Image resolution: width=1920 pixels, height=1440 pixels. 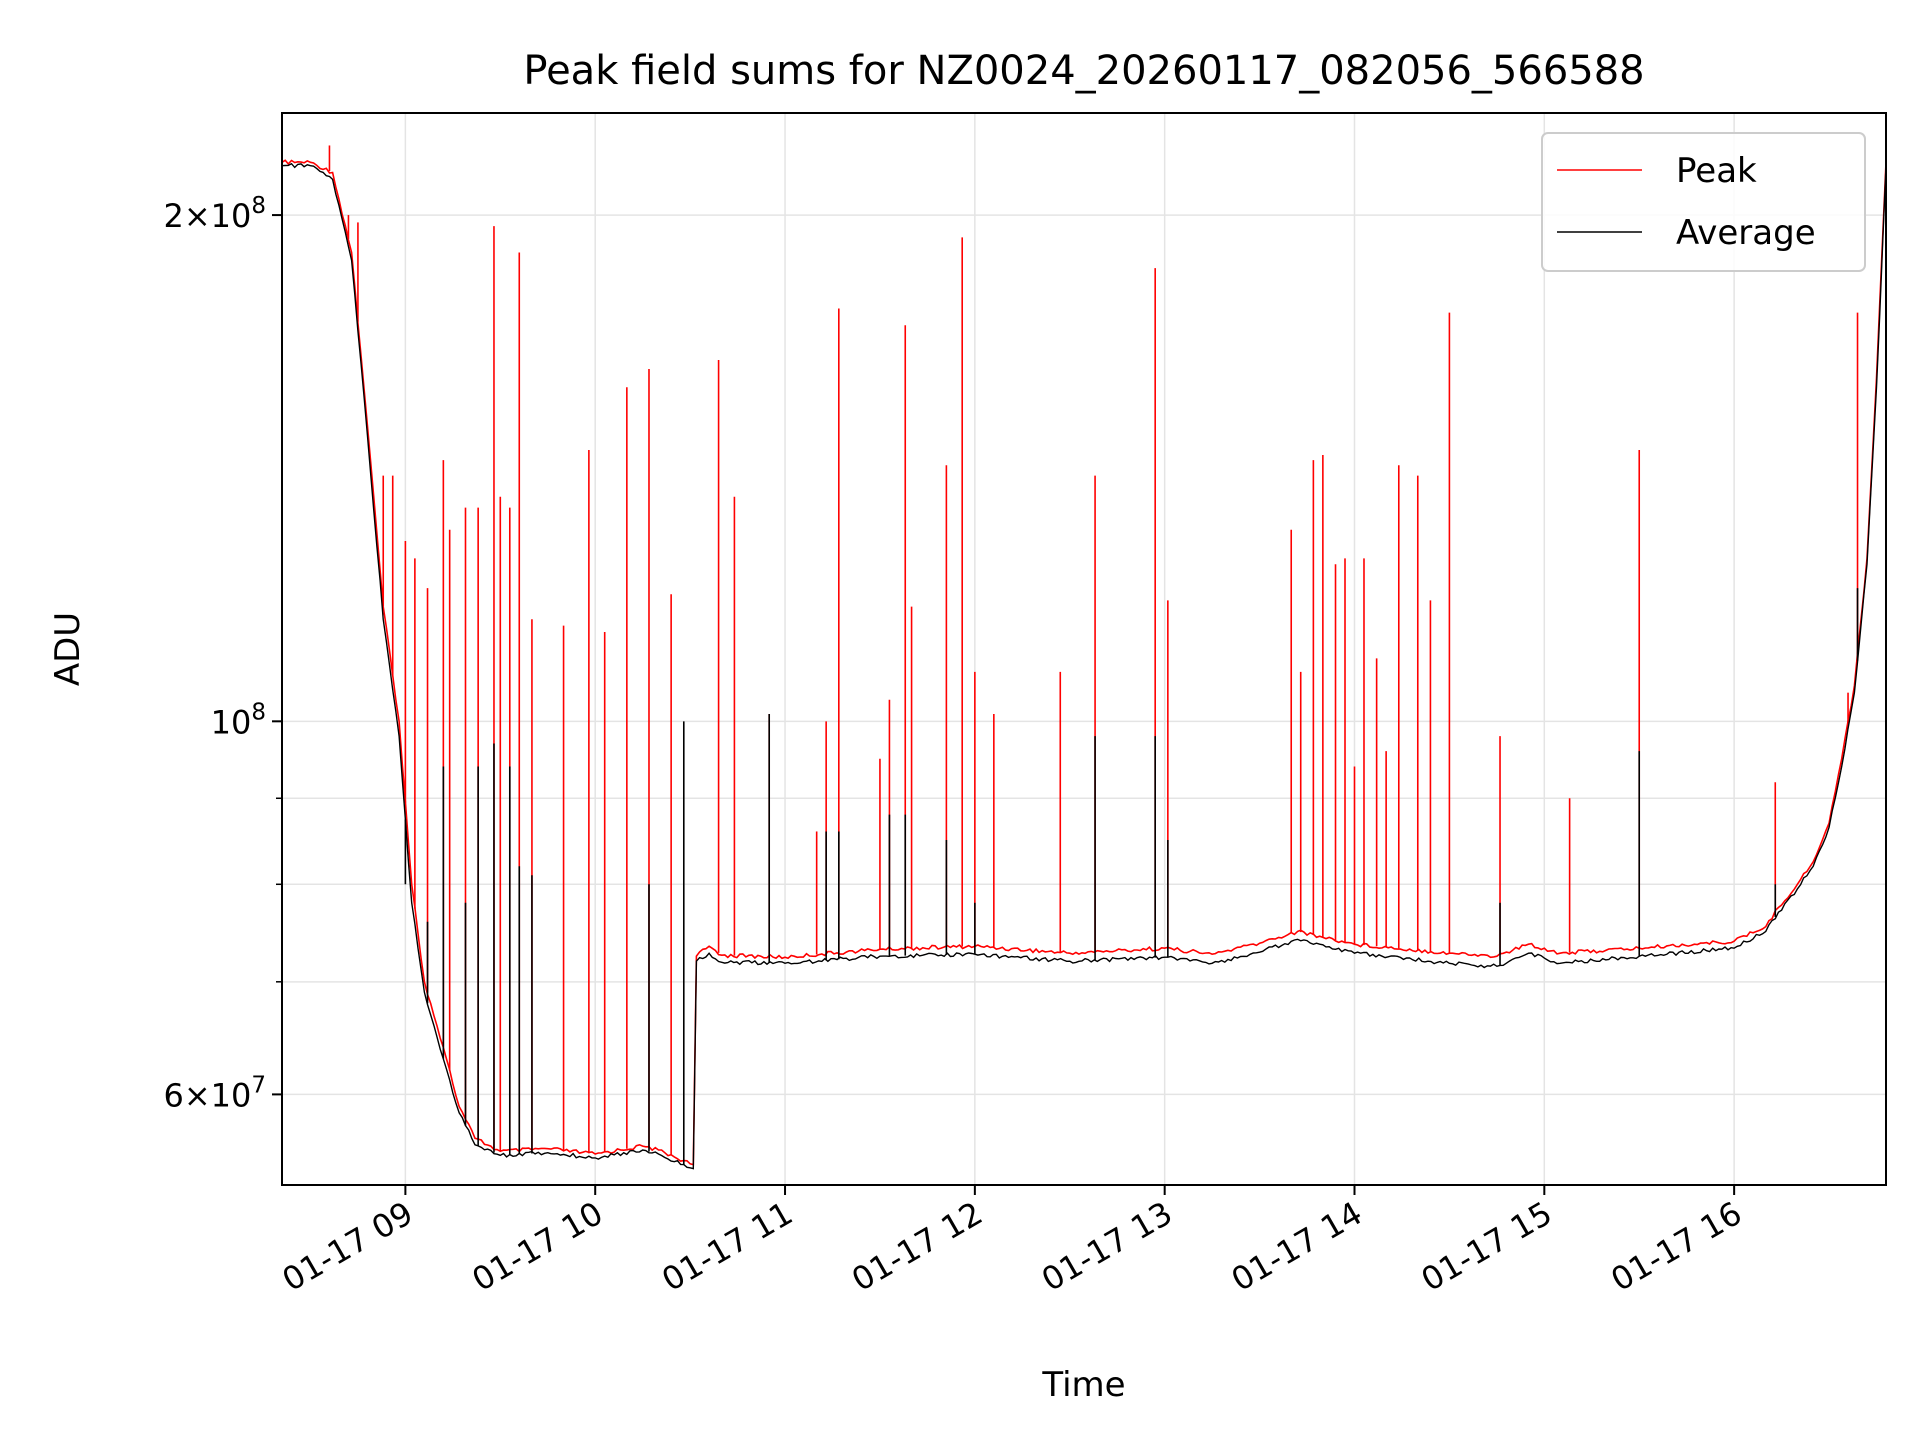 What do you see at coordinates (1083, 1385) in the screenshot?
I see `x-axis-label: Time` at bounding box center [1083, 1385].